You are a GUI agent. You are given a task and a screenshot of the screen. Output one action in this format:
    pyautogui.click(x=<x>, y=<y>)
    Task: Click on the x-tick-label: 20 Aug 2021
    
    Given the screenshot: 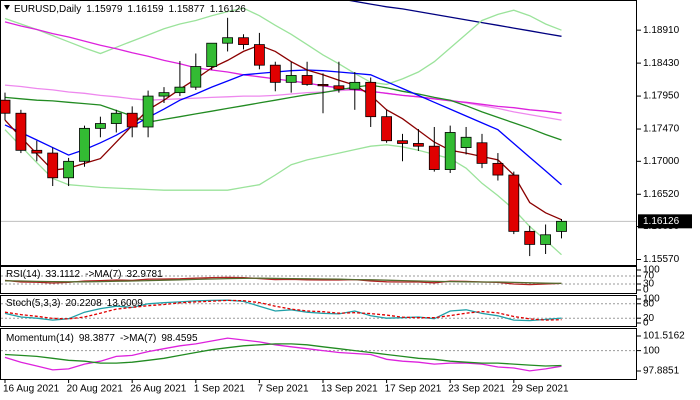 What is the action you would take?
    pyautogui.click(x=95, y=389)
    